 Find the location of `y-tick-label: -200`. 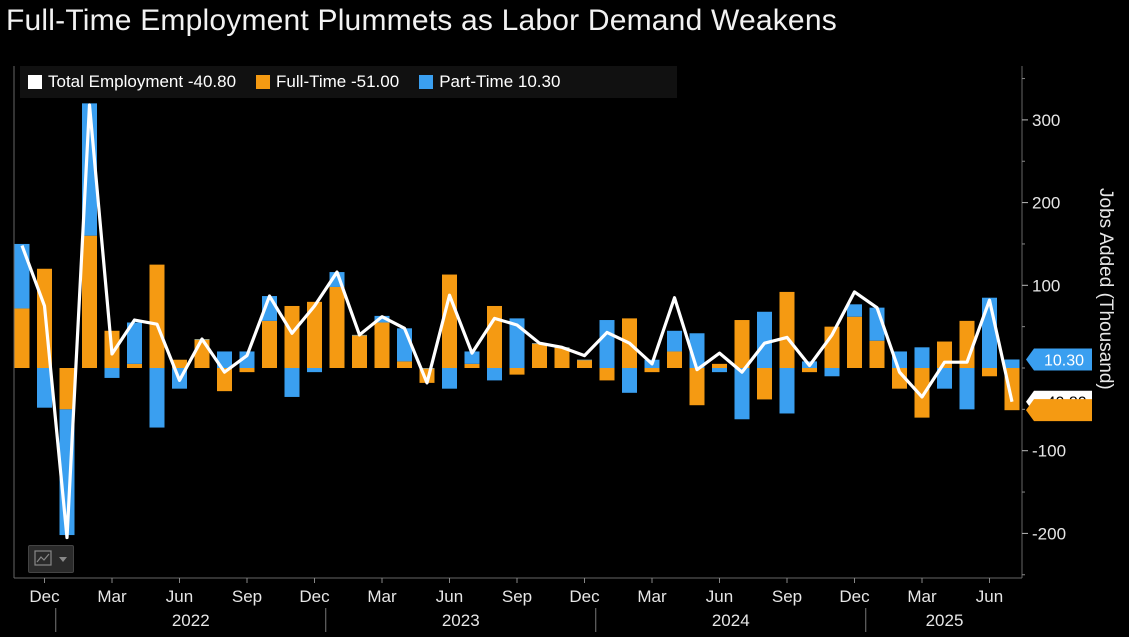

y-tick-label: -200 is located at coordinates (1049, 533).